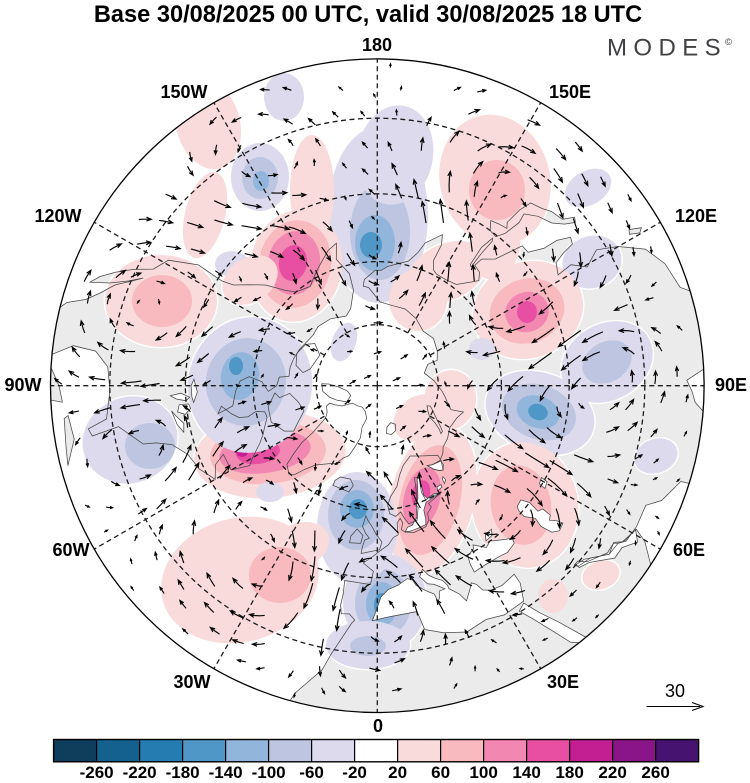 This screenshot has width=750, height=783. I want to click on svg-text: -100, so click(269, 772).